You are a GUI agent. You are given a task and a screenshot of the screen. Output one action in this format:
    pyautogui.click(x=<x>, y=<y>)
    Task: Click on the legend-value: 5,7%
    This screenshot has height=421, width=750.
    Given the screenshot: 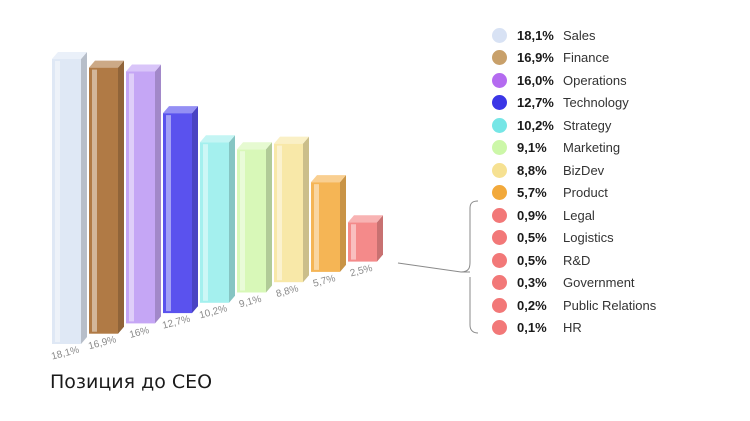 What is the action you would take?
    pyautogui.click(x=532, y=192)
    